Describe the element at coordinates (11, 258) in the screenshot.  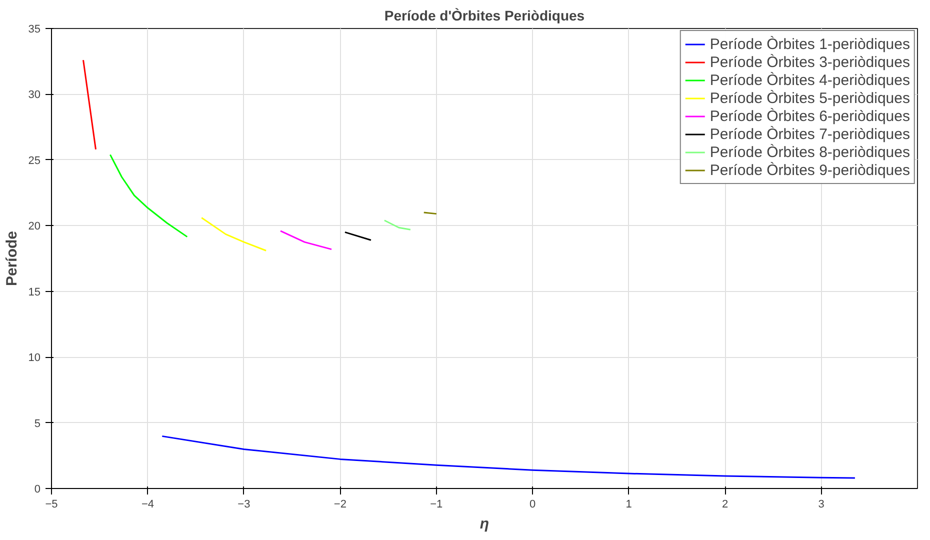
I see `y-axis-title: Període` at that location.